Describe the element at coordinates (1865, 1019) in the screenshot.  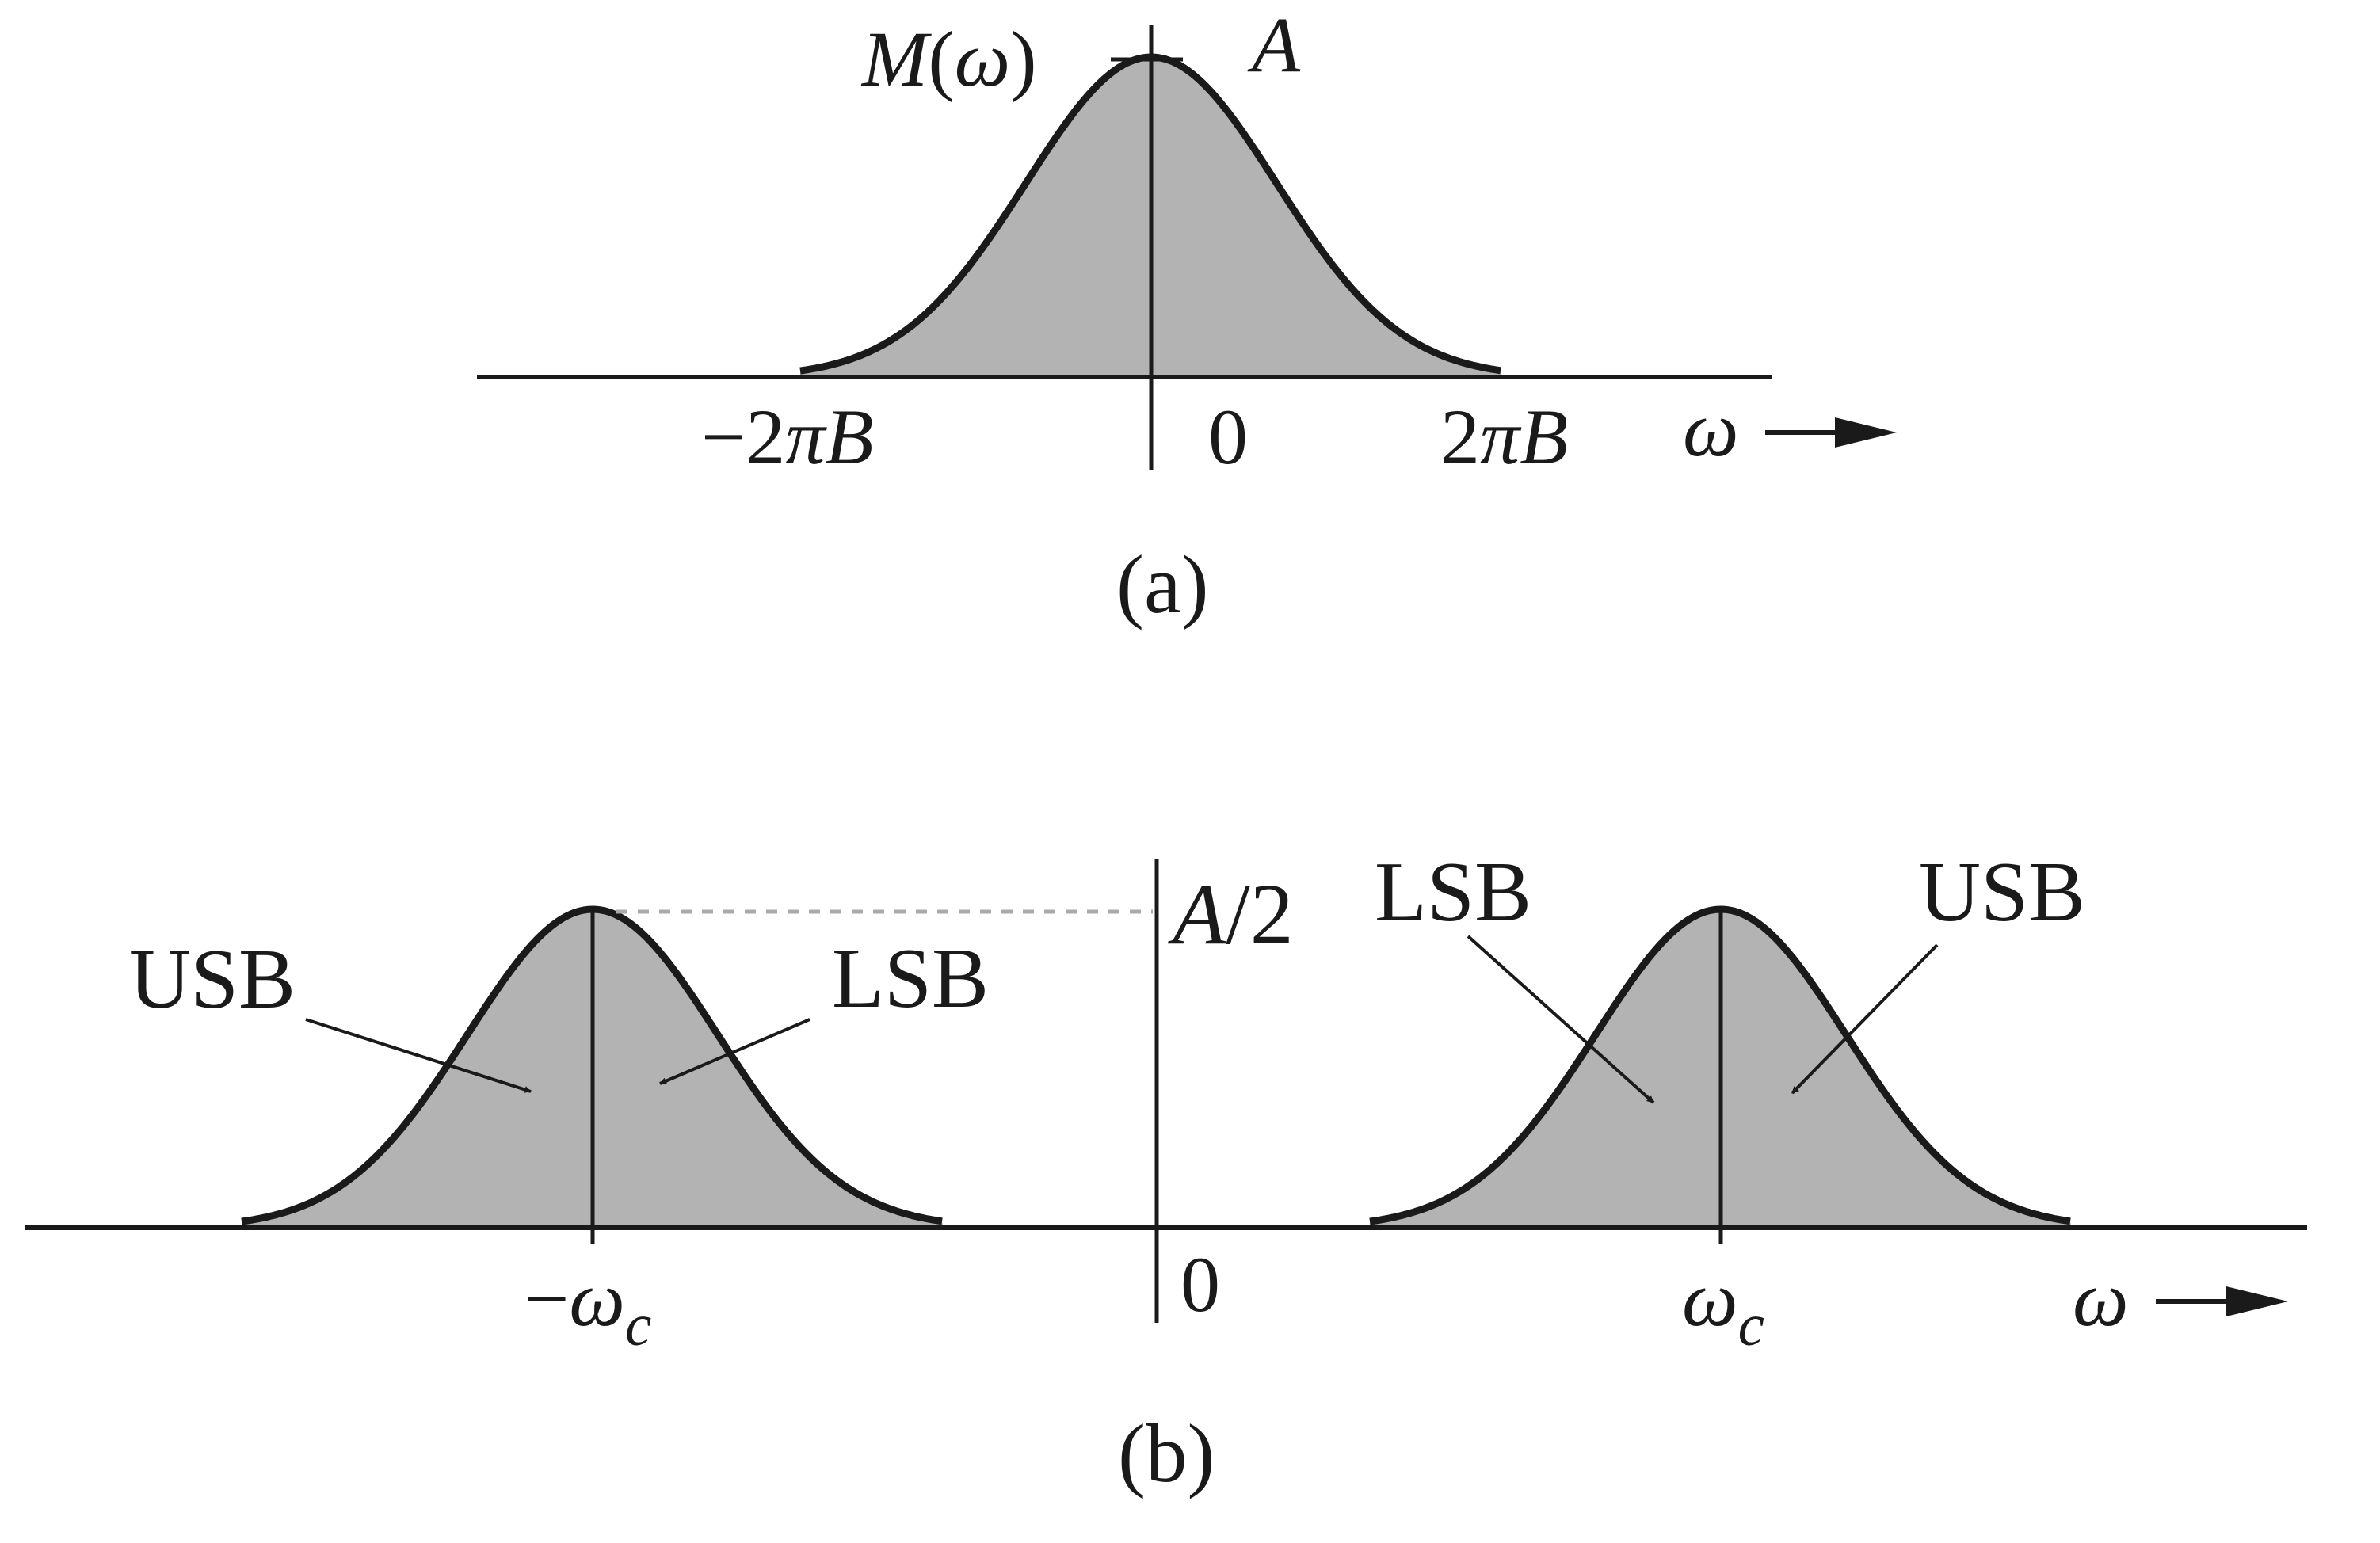
I see `pointer-arrow-right-usb` at that location.